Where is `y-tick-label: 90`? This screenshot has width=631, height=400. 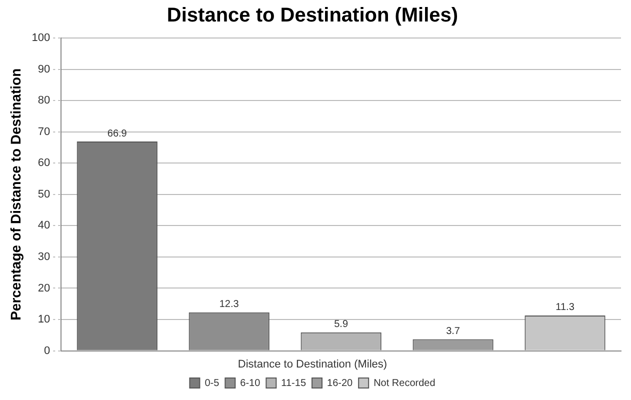 y-tick-label: 90 is located at coordinates (44, 69).